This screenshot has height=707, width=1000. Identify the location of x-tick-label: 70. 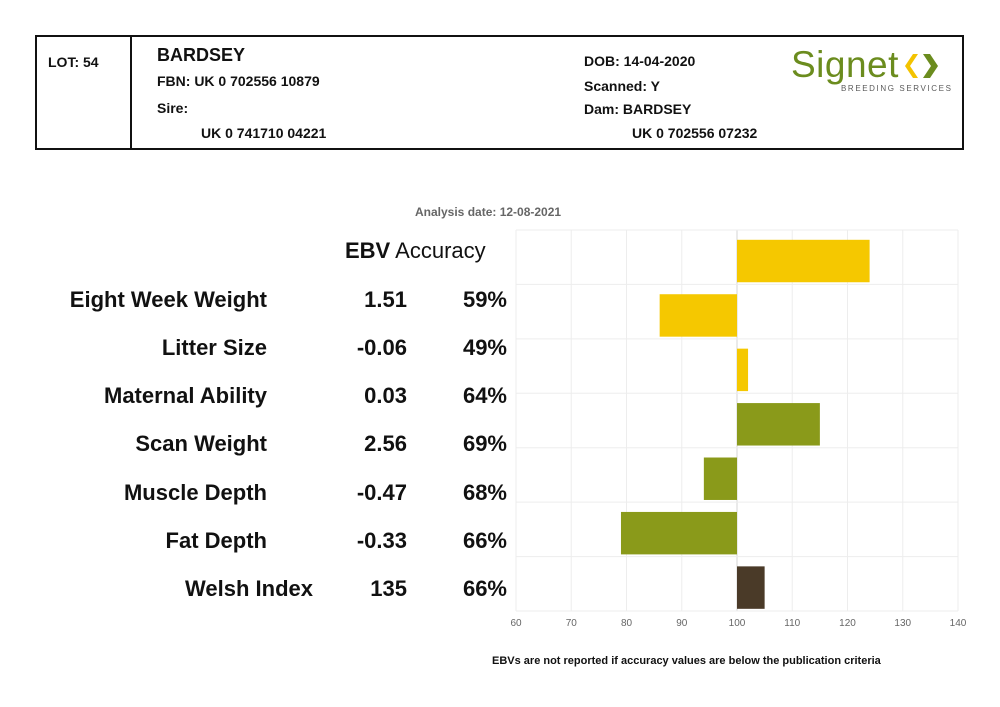
(572, 623).